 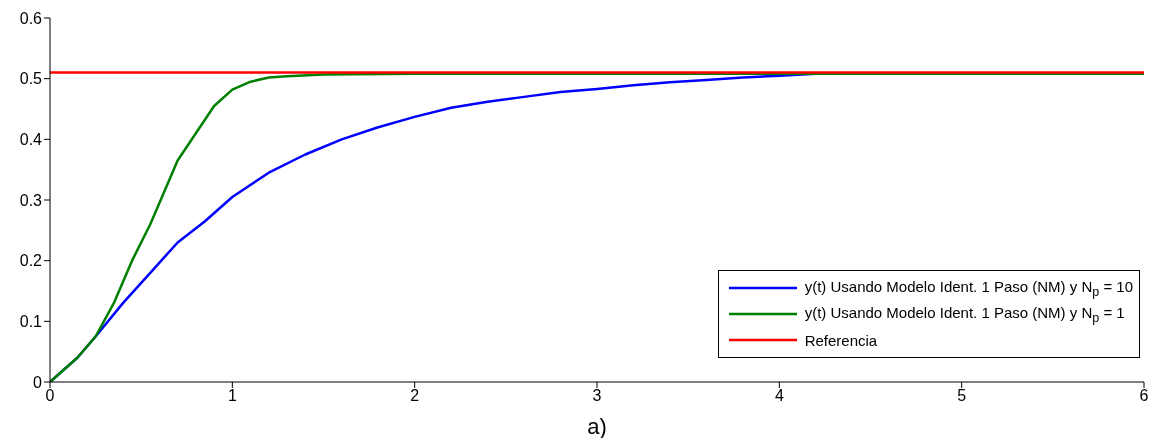 I want to click on y-tick-label: 0.1, so click(x=31, y=322).